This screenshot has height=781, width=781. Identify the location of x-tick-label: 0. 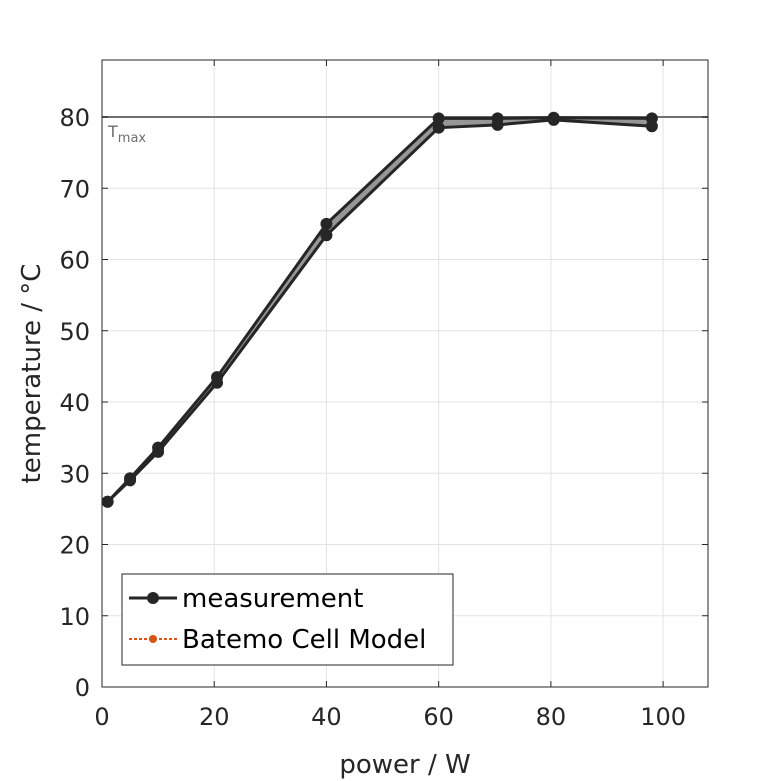
(101, 717).